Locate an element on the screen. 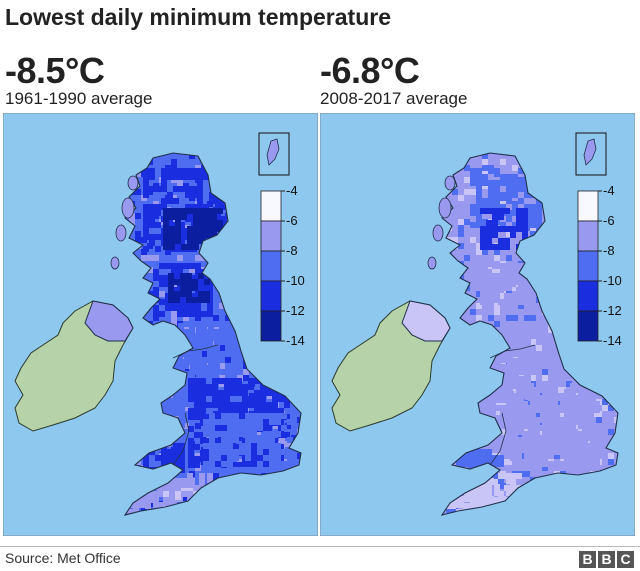 The width and height of the screenshot is (640, 571). panel-1-value: -8.5°C is located at coordinates (55, 70).